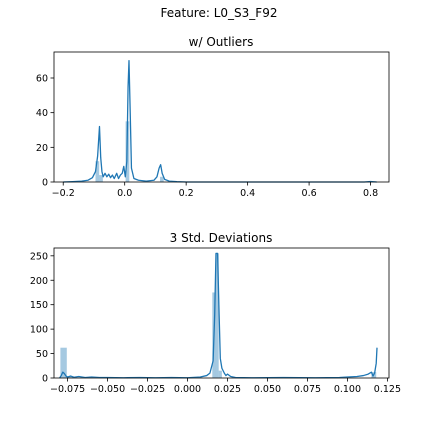 Image resolution: width=432 pixels, height=432 pixels. Describe the element at coordinates (39, 330) in the screenshot. I see `y-tick-label: 100` at that location.